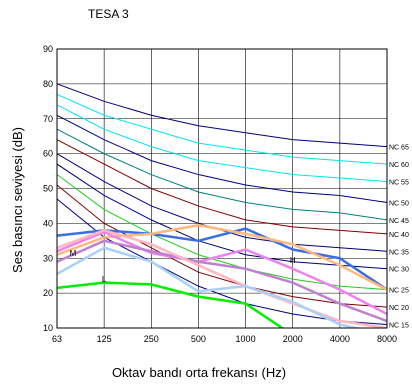 The width and height of the screenshot is (412, 387). Describe the element at coordinates (48, 258) in the screenshot. I see `y-tick-label: 30` at that location.